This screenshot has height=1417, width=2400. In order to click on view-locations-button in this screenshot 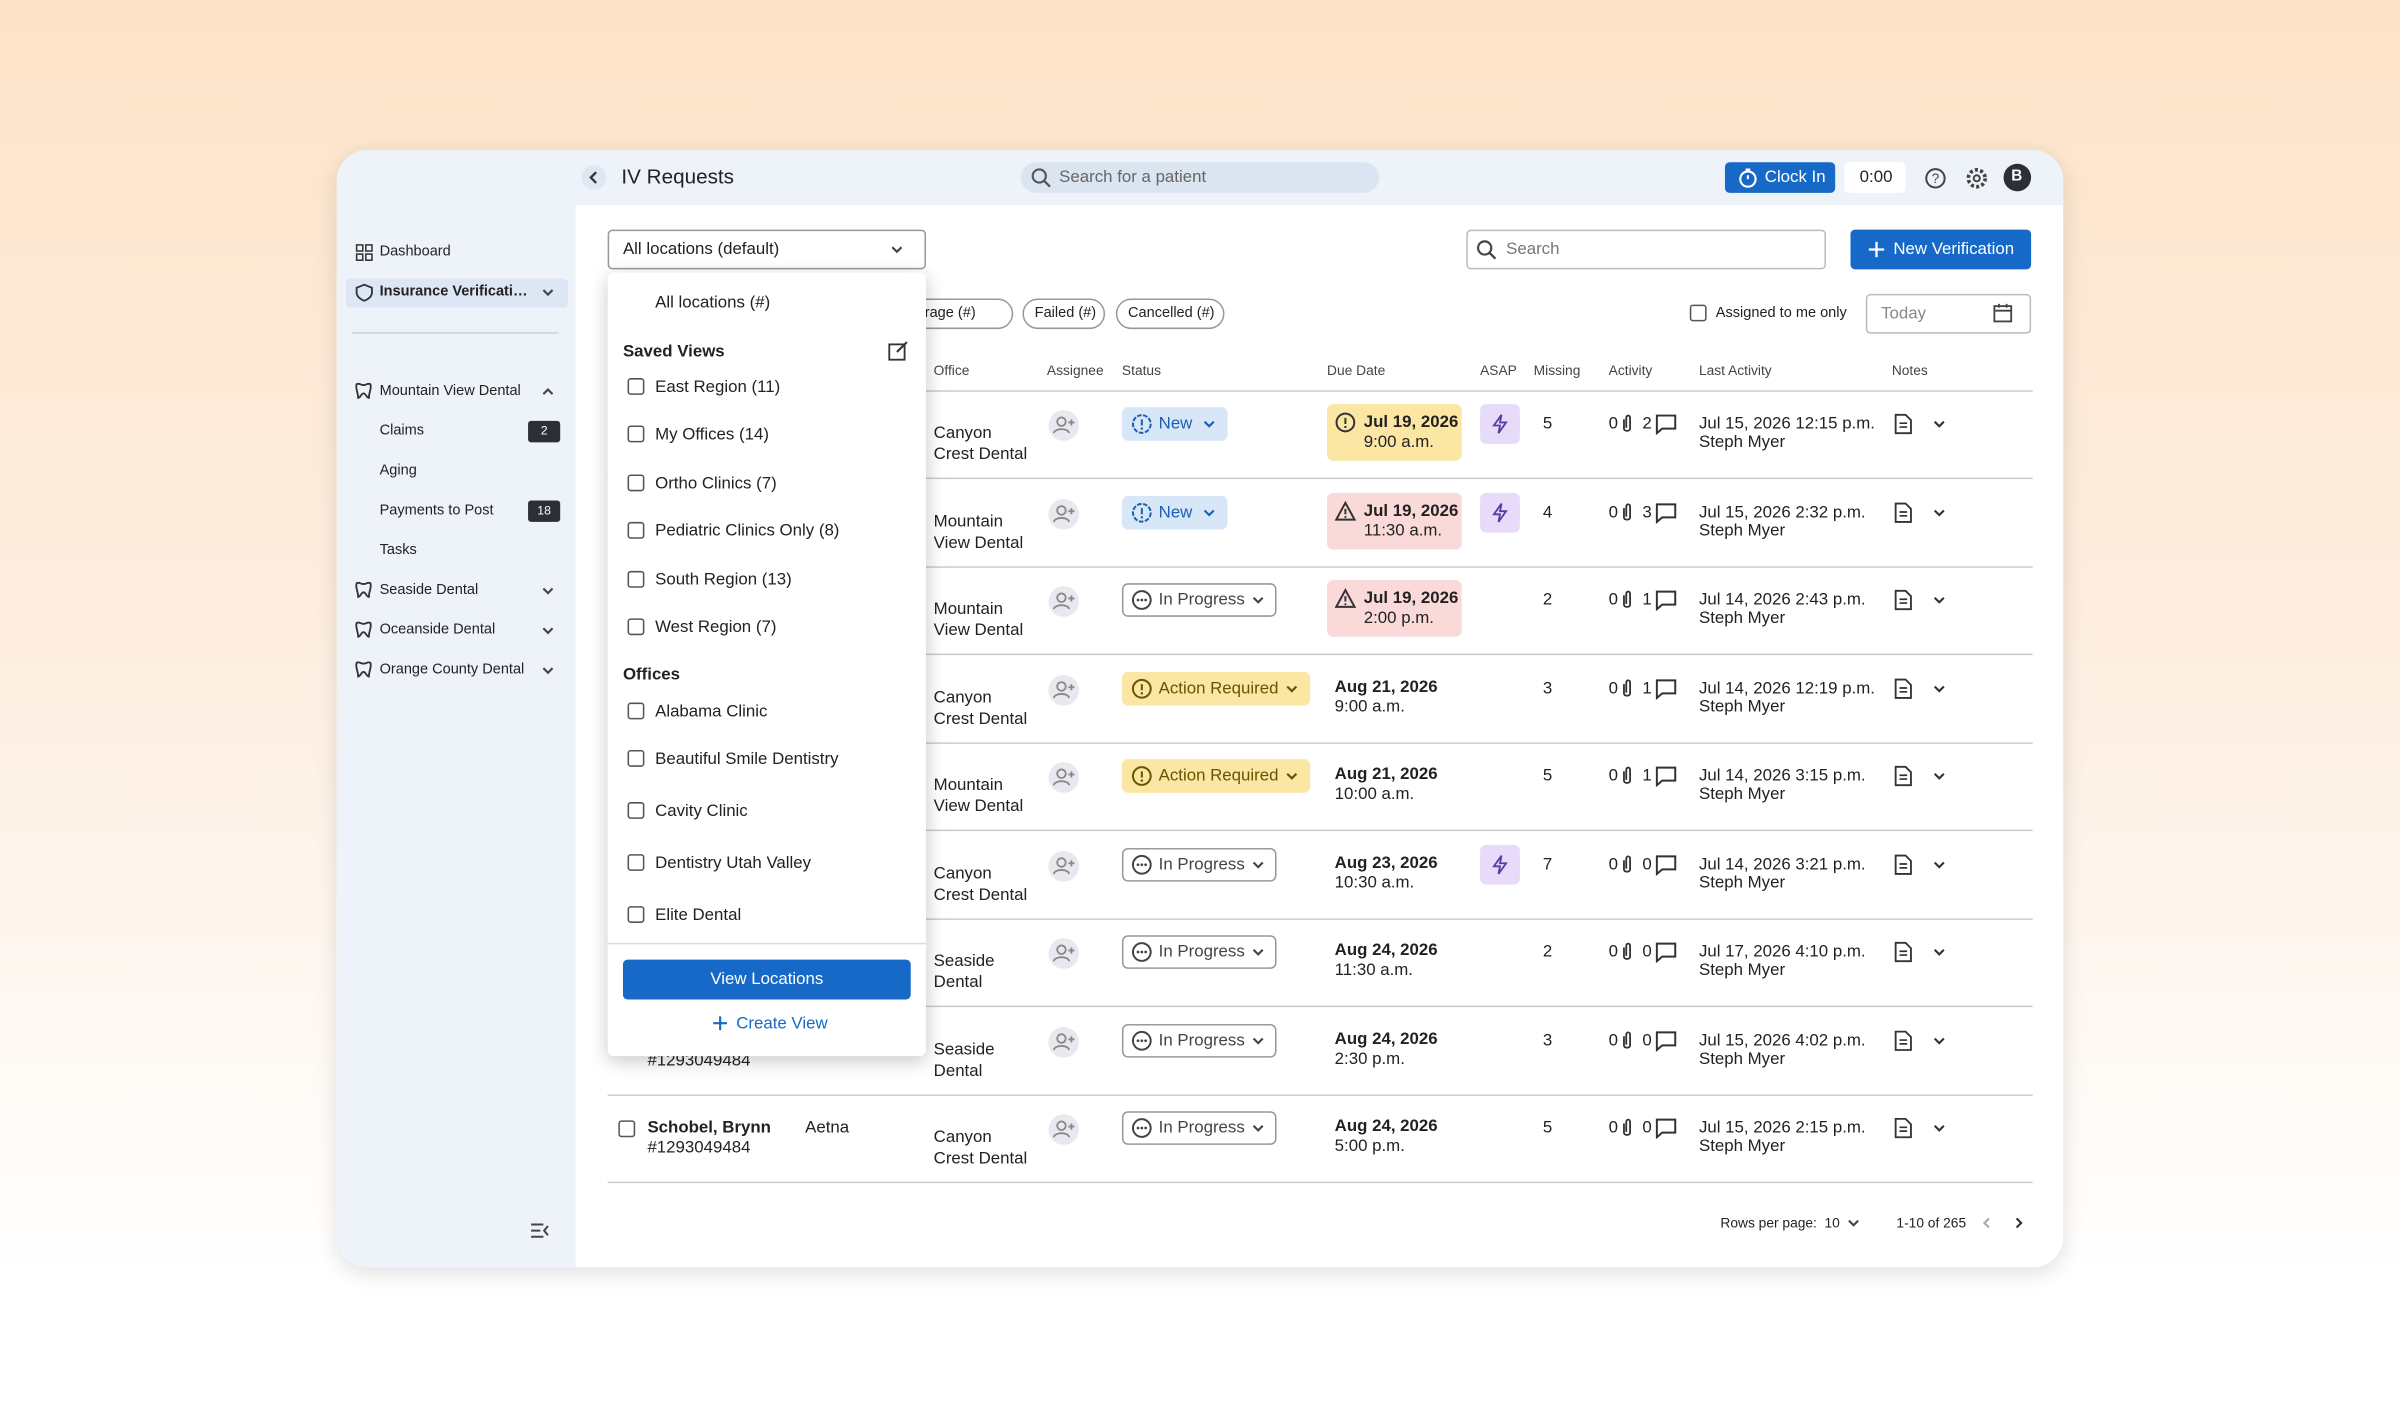, I will do `click(766, 979)`.